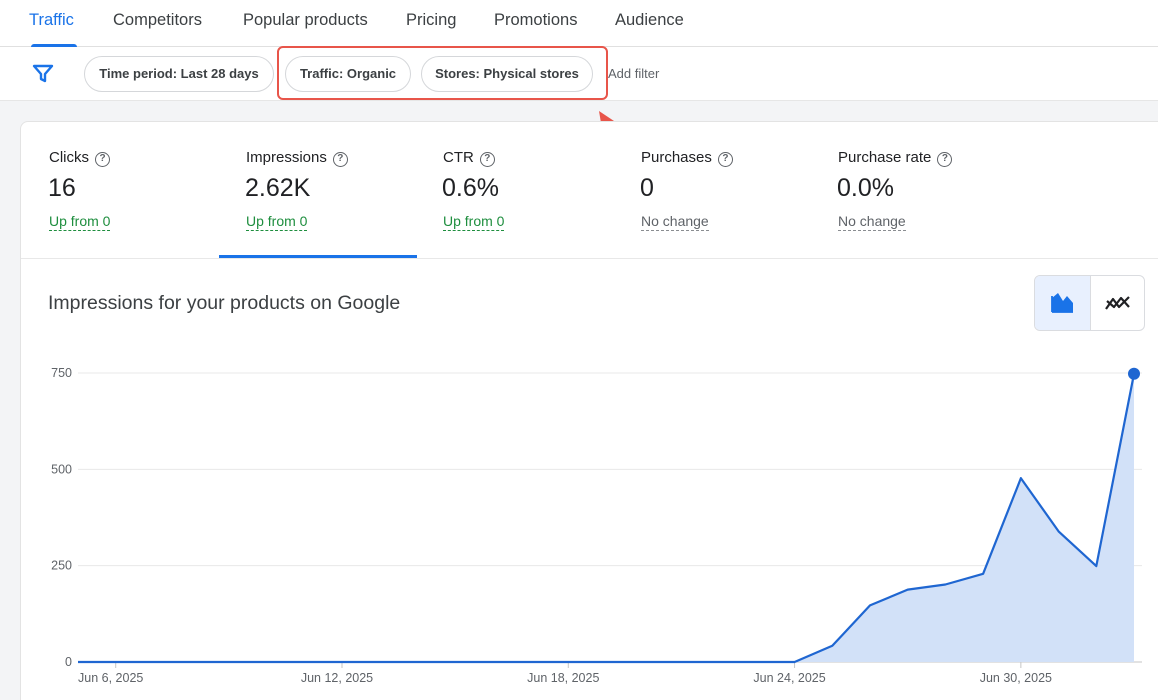 Image resolution: width=1158 pixels, height=700 pixels. Describe the element at coordinates (513, 189) in the screenshot. I see `metric-ctr: CTR? 0.6% Up from 0` at that location.